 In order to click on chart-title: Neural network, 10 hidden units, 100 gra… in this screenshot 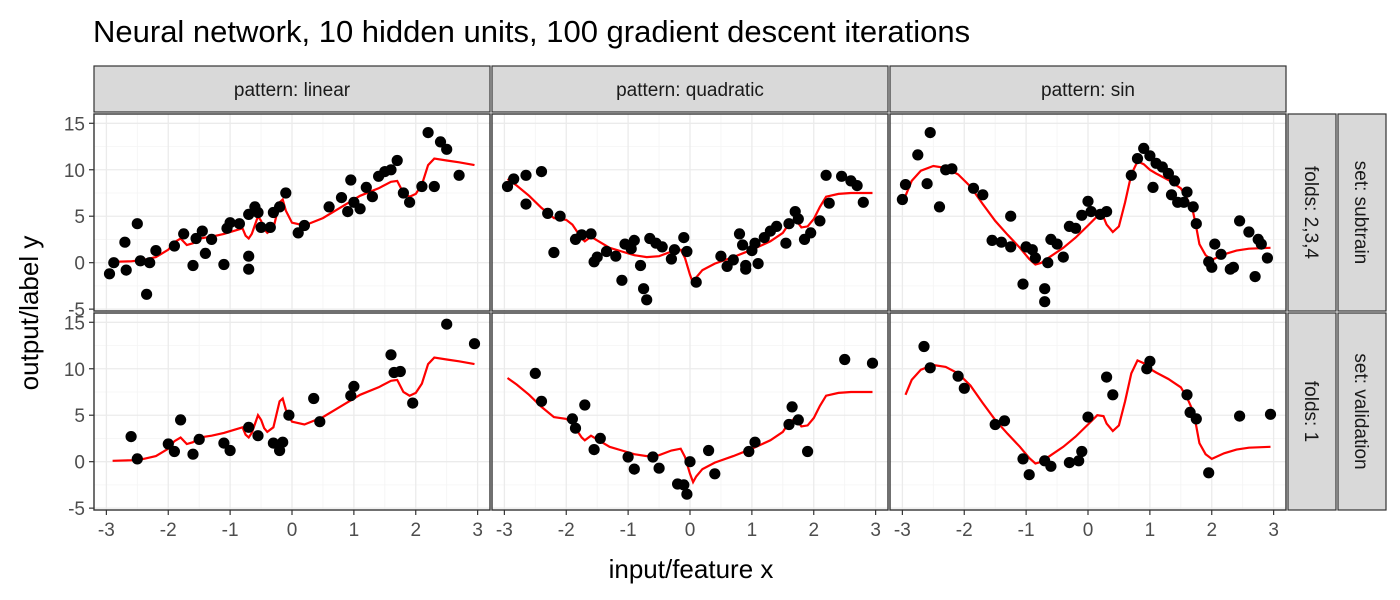, I will do `click(531, 31)`.